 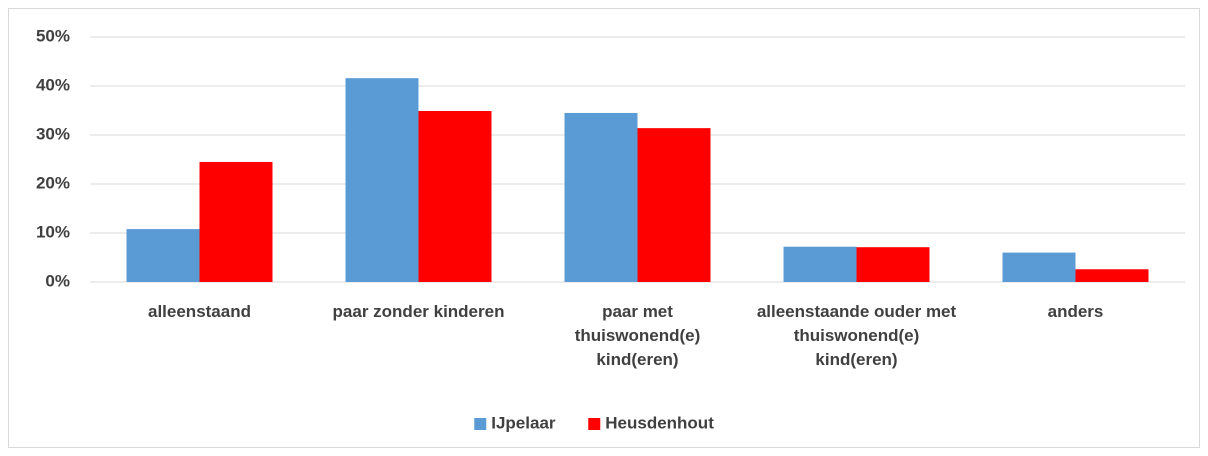 I want to click on y-tick-label: 20%, so click(x=53, y=182).